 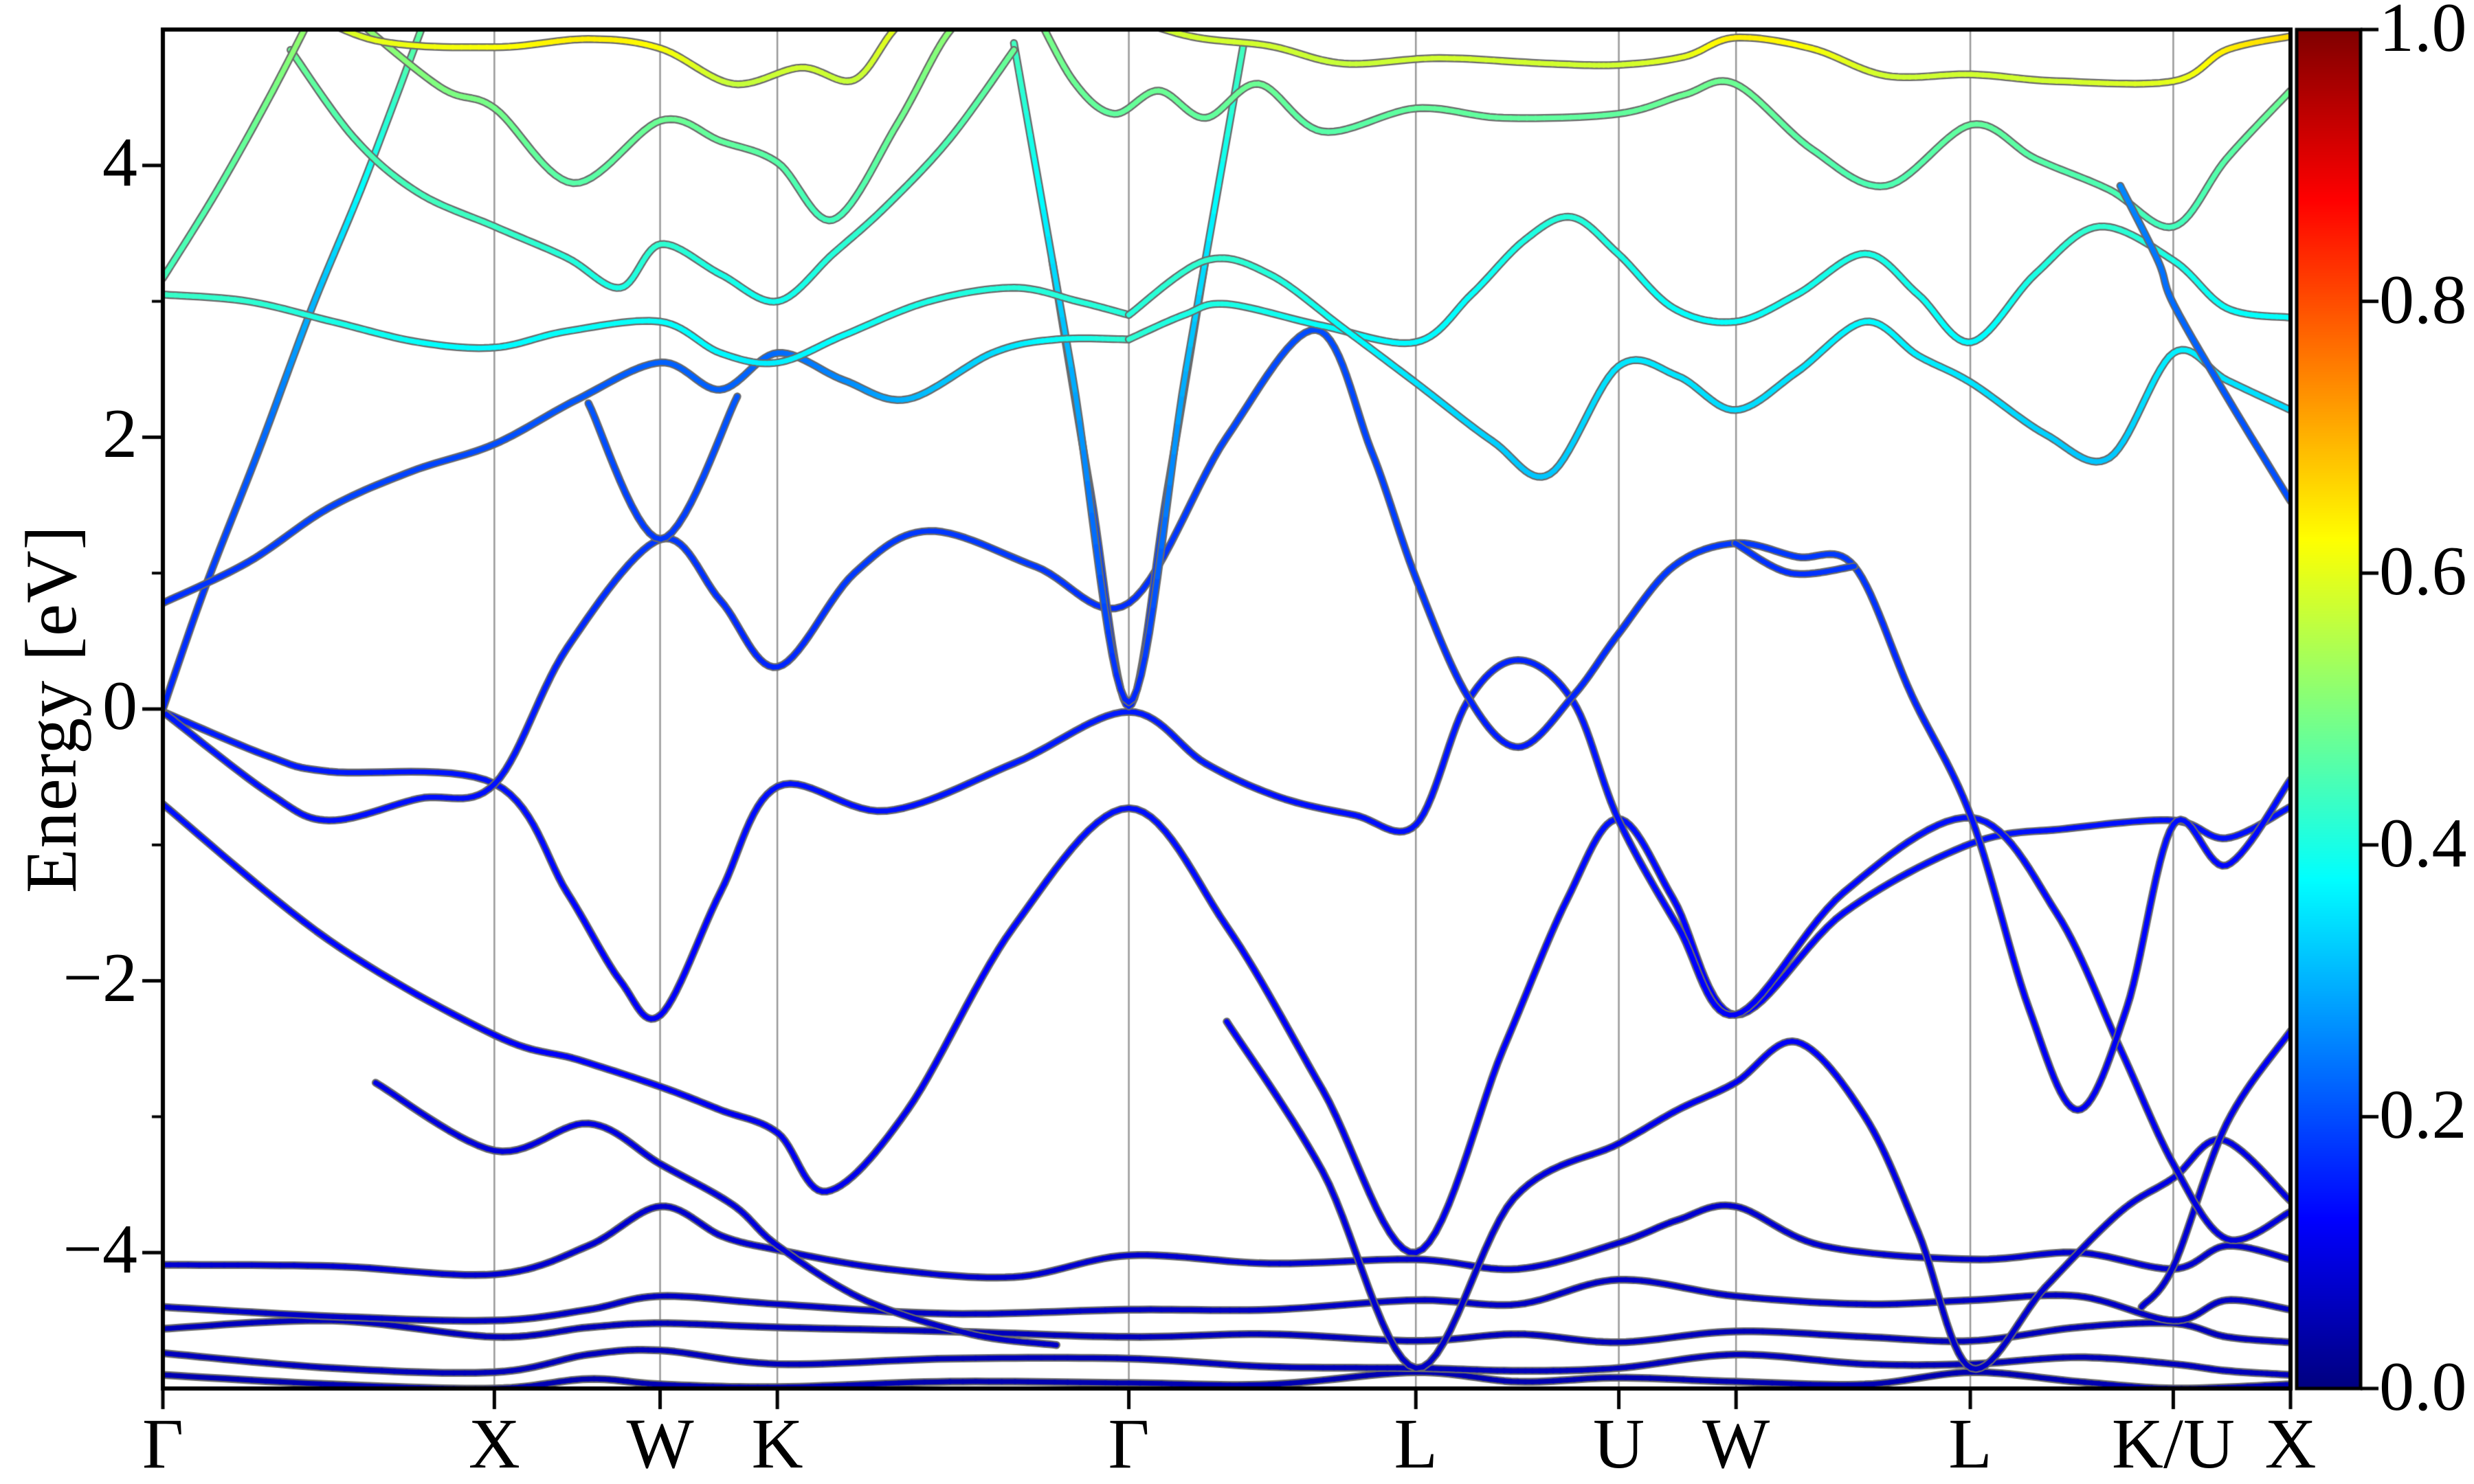 What do you see at coordinates (163, 1443) in the screenshot?
I see `x-tick-label-0-Γ: Γ` at bounding box center [163, 1443].